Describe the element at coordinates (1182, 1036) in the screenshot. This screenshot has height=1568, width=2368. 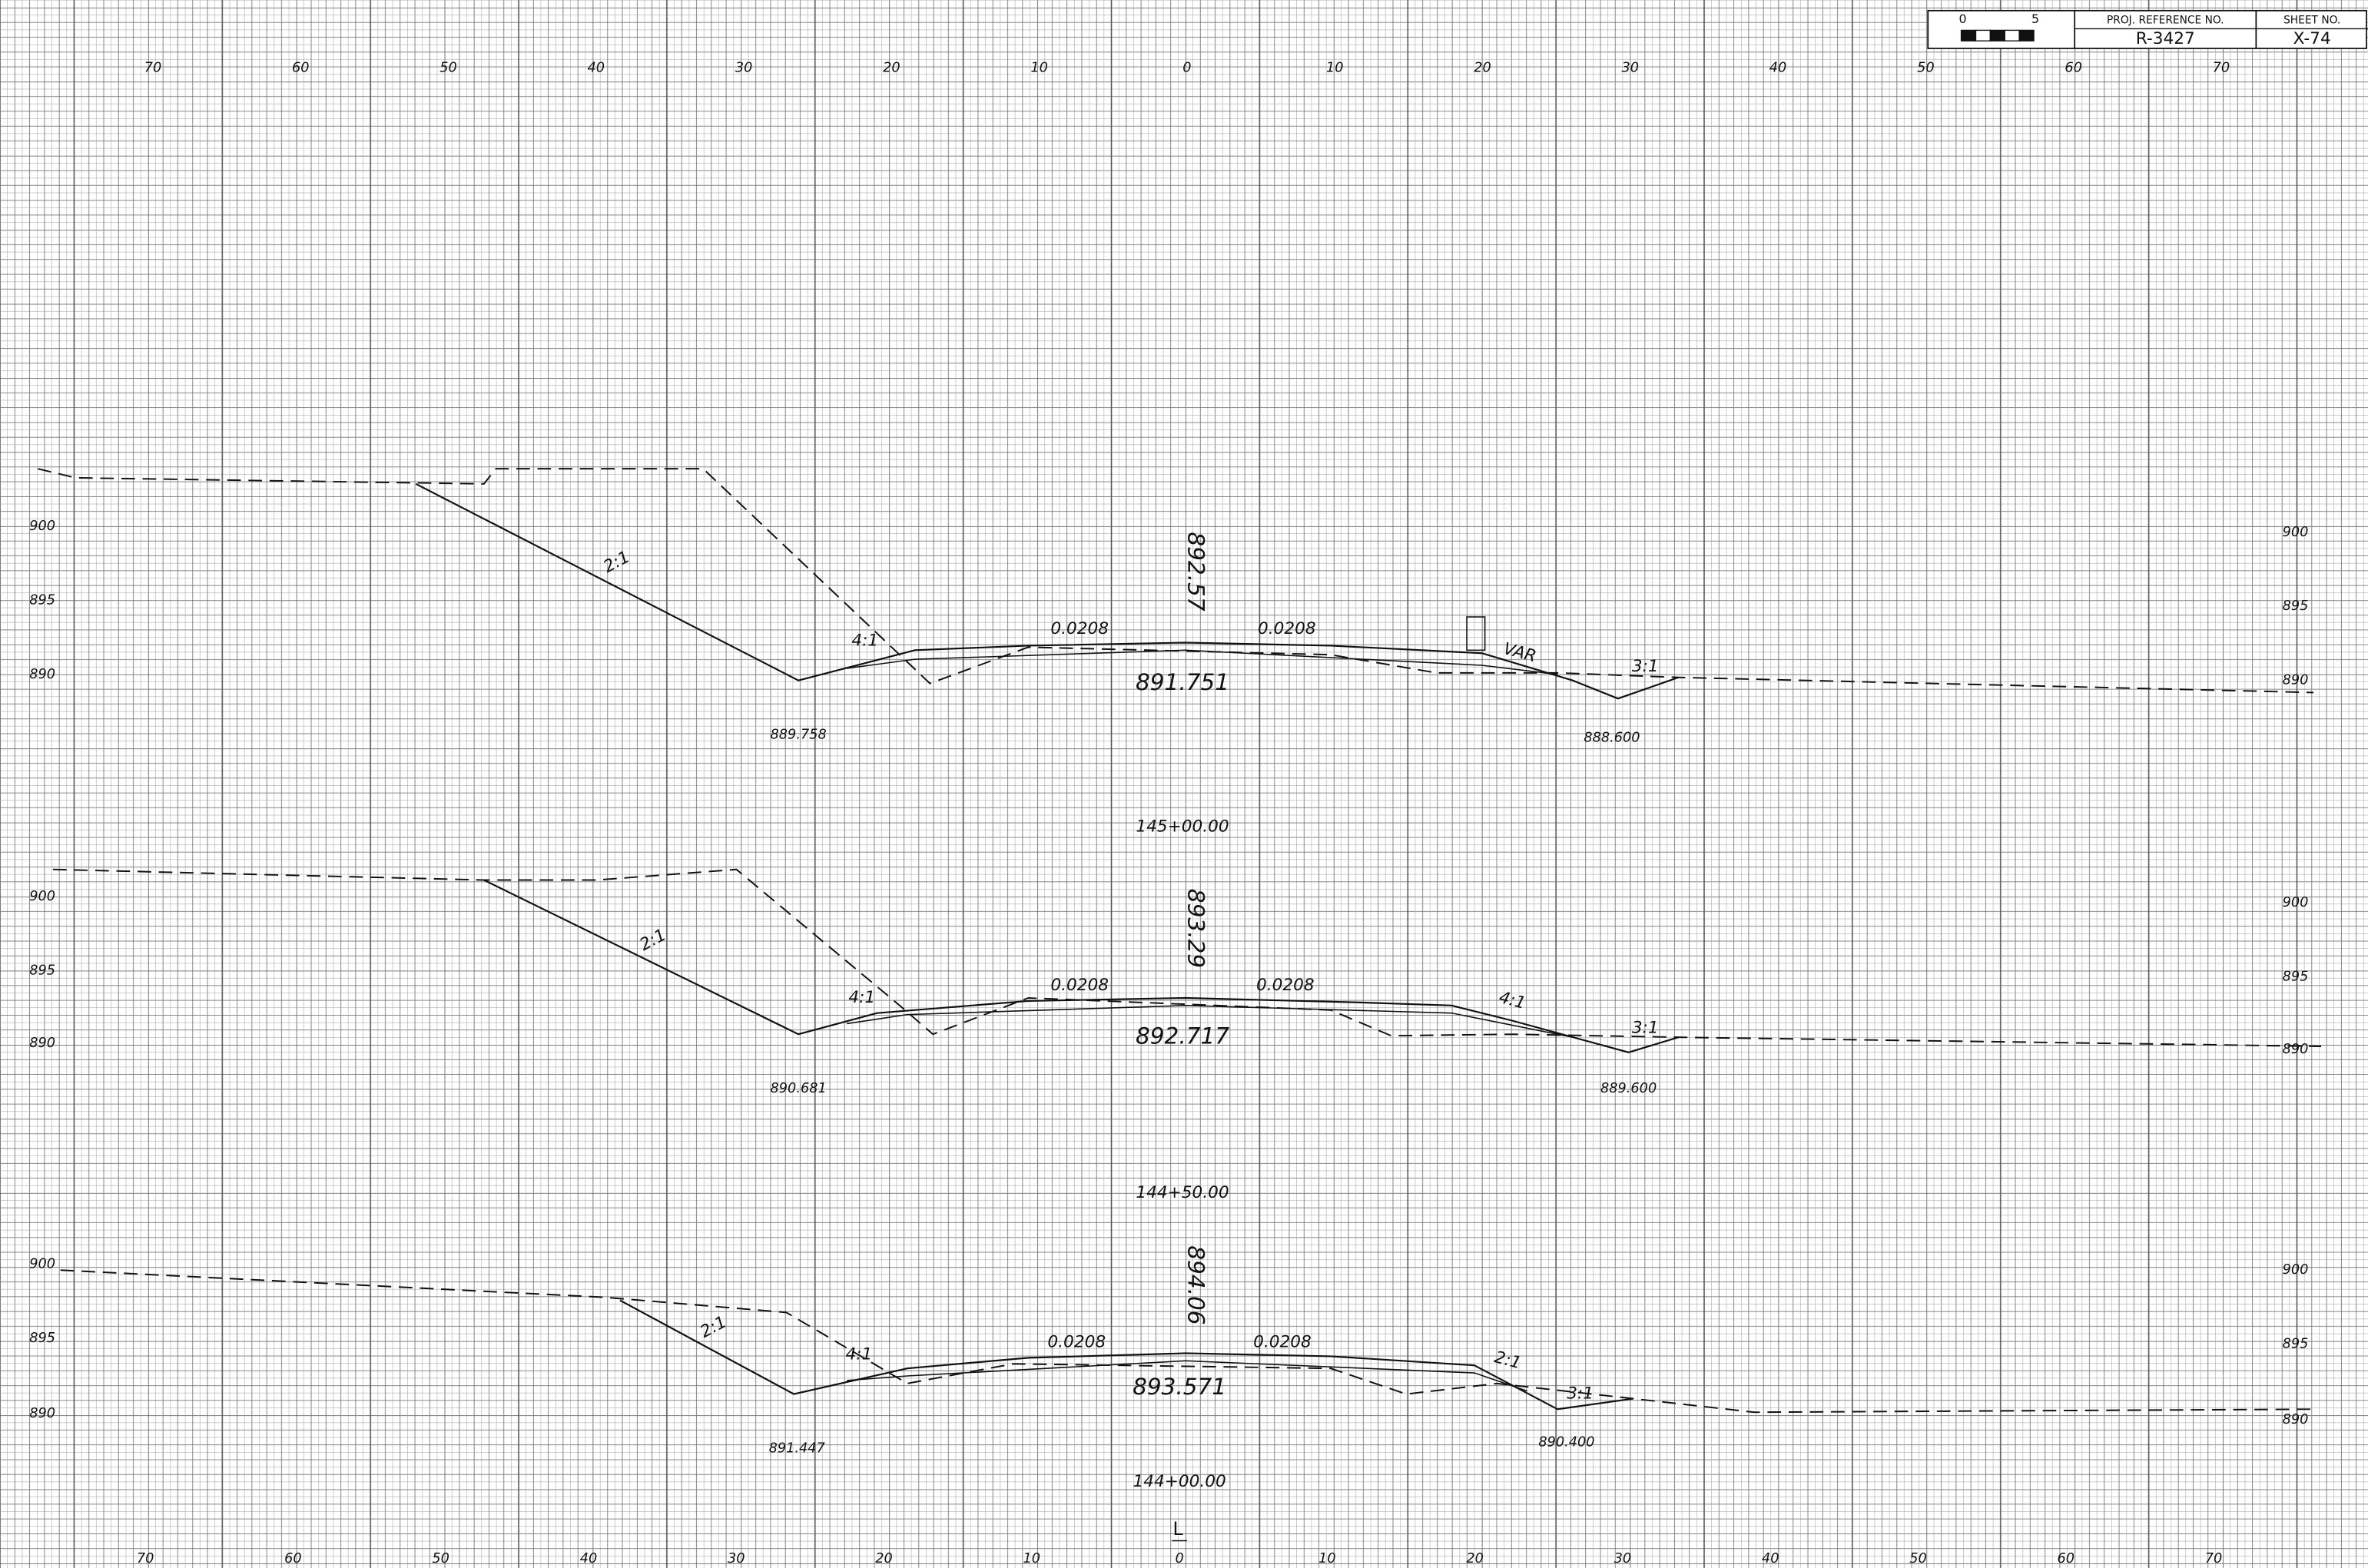
I see `grade-elevation: 892.717` at that location.